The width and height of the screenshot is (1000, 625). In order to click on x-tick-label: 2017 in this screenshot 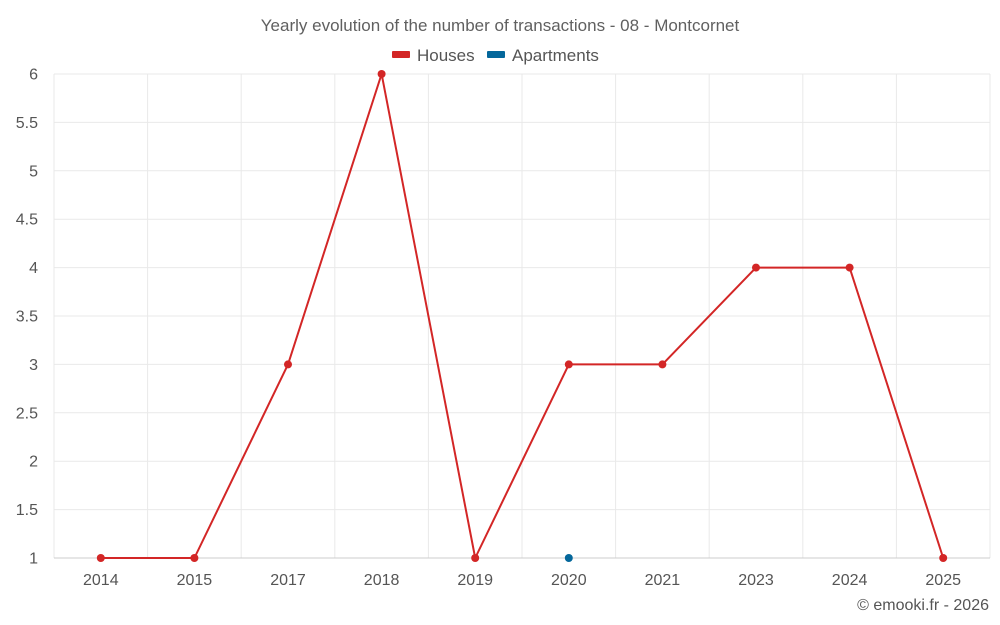, I will do `click(288, 580)`.